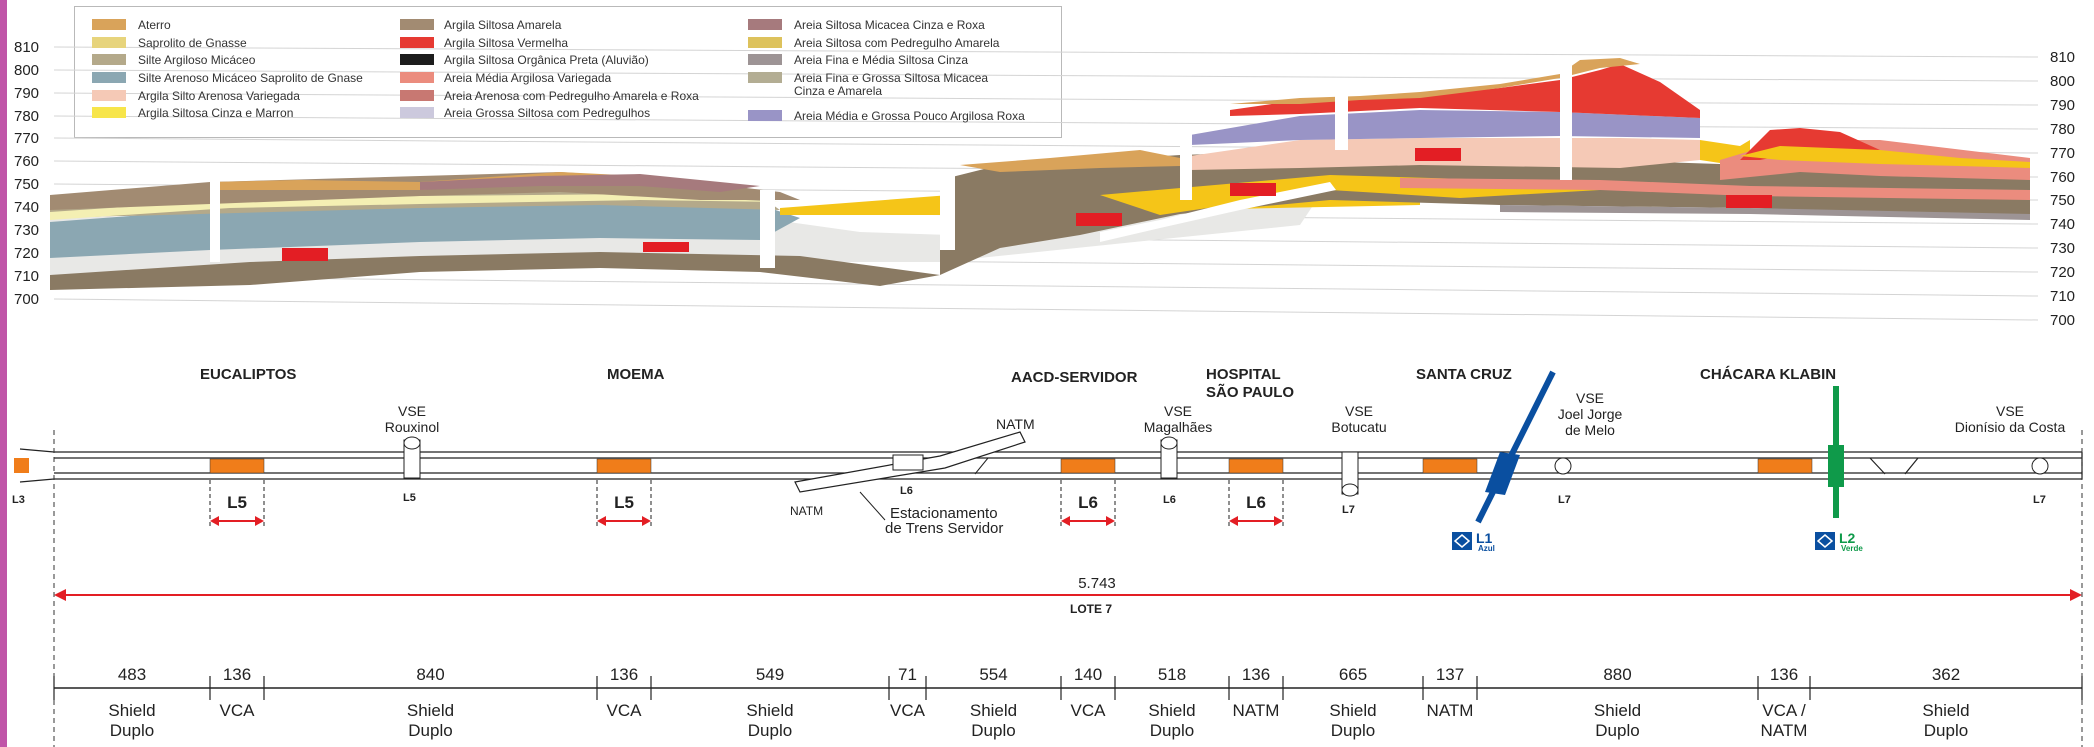 Image resolution: width=2094 pixels, height=747 pixels. What do you see at coordinates (2010, 427) in the screenshot?
I see `vse-label: Dionísio da Costa` at bounding box center [2010, 427].